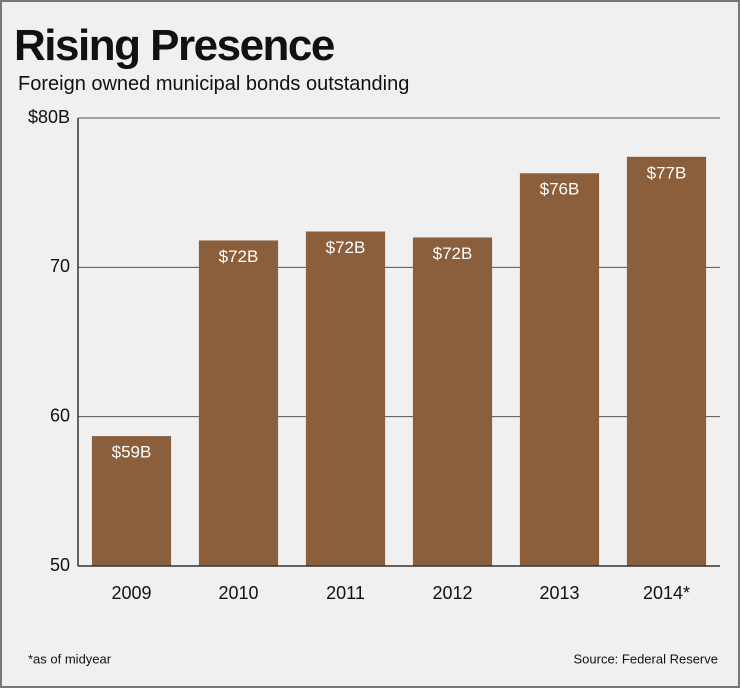 This screenshot has width=740, height=688. Describe the element at coordinates (645, 658) in the screenshot. I see `source: Source: Federal Reserve` at that location.